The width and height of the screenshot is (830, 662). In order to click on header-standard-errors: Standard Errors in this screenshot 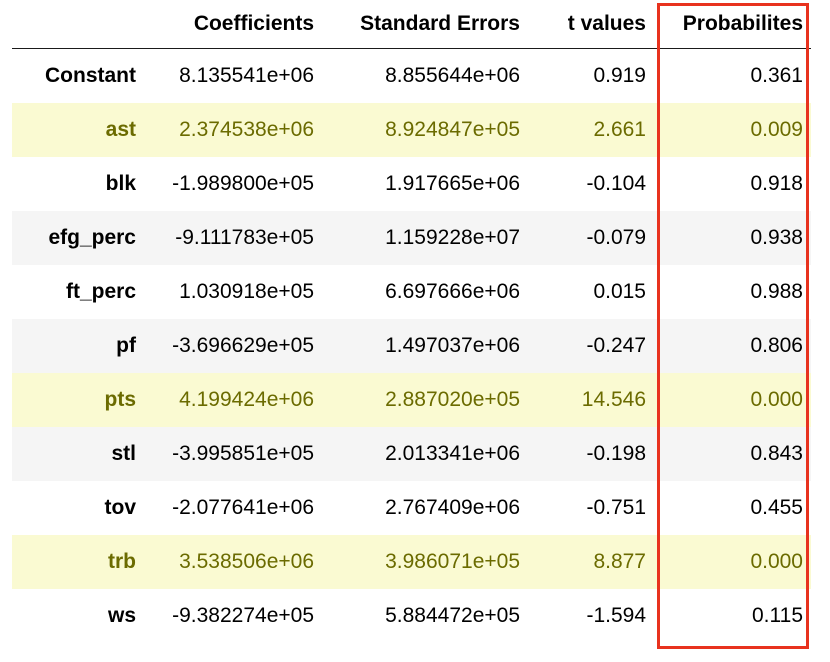, I will do `click(425, 24)`.